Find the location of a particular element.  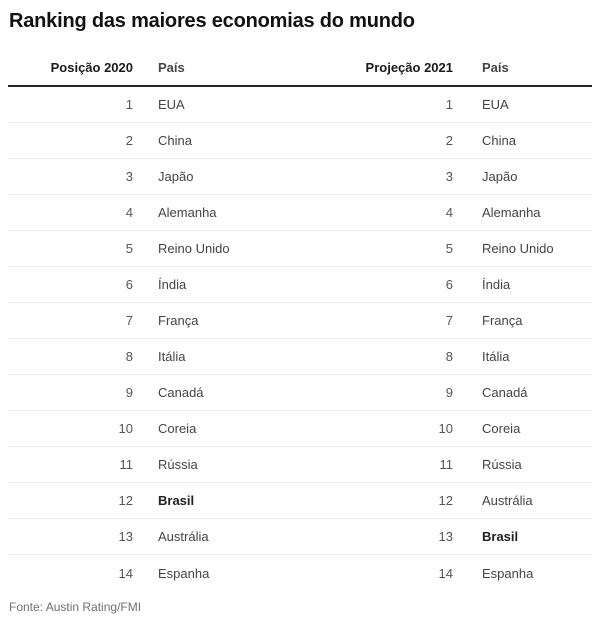

rank-2020-cell: 12 is located at coordinates (125, 500).